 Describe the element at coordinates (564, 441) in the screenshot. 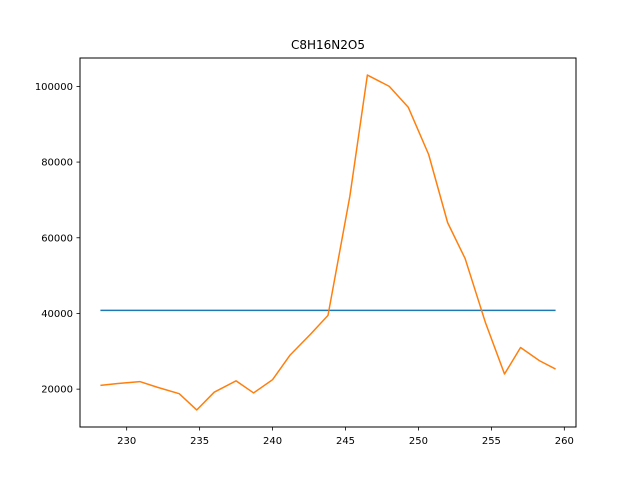

I see `x-tick-label: 260` at that location.